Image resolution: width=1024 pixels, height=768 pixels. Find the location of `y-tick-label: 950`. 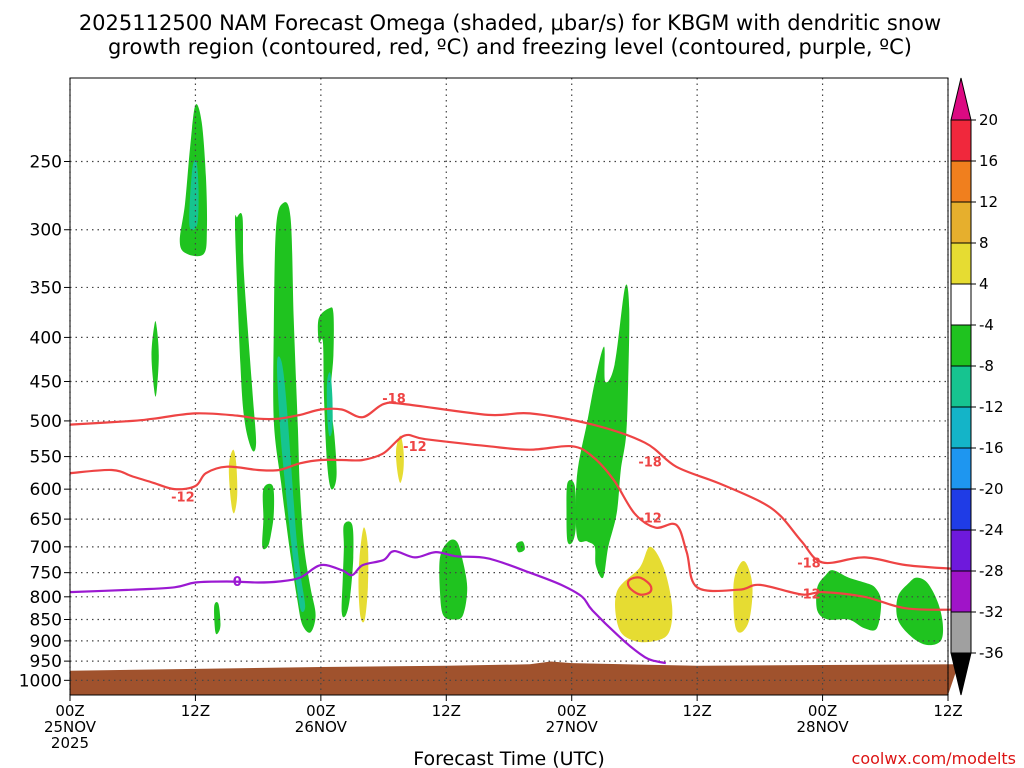

y-tick-label: 950 is located at coordinates (46, 662).